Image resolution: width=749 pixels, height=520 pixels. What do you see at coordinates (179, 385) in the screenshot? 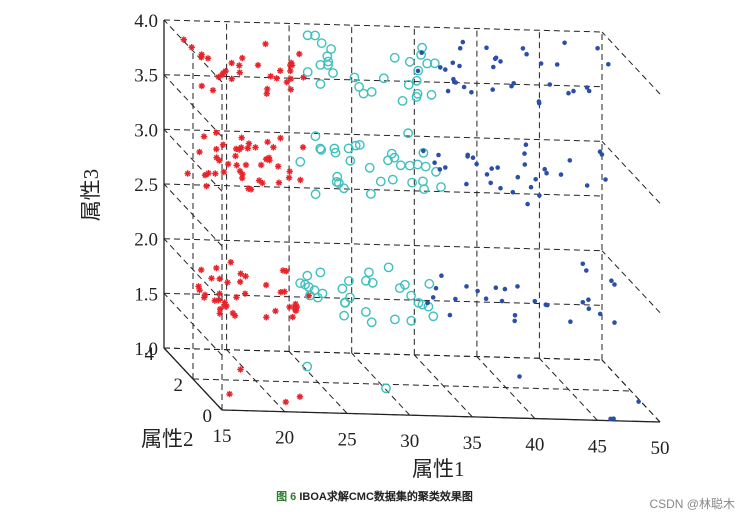
I see `y-axis-ticks: 024` at bounding box center [179, 385].